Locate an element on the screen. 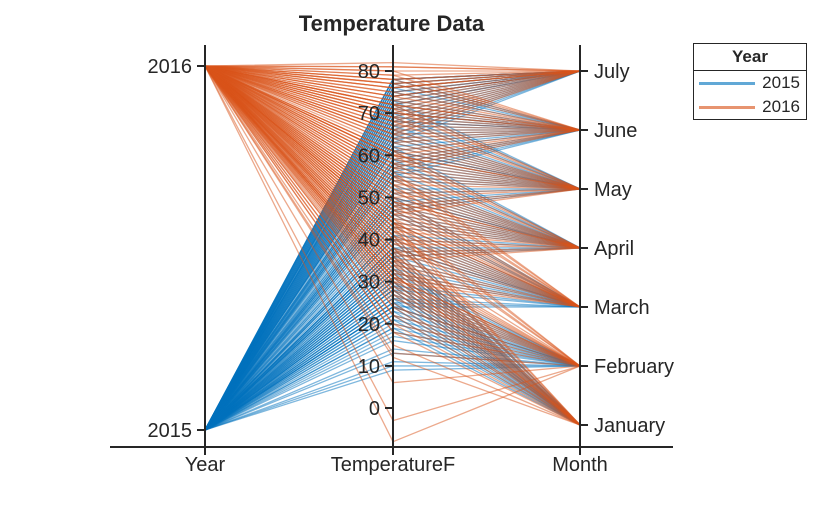 This screenshot has height=506, width=840. axis-label-year: Year is located at coordinates (205, 465).